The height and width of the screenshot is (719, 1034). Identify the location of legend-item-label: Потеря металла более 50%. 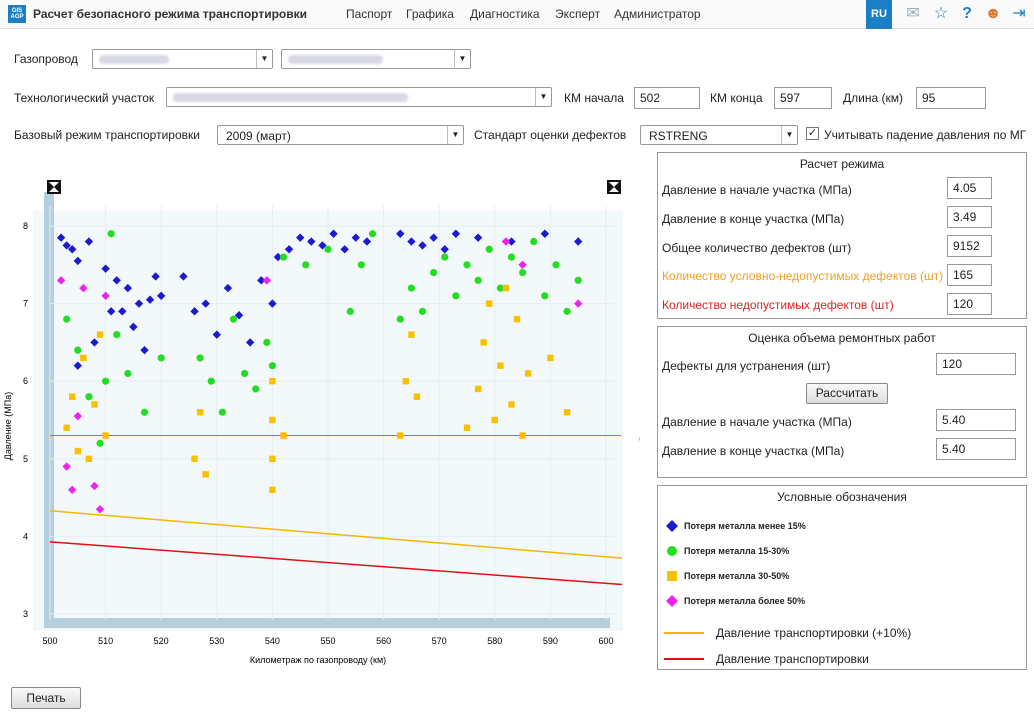
(745, 601).